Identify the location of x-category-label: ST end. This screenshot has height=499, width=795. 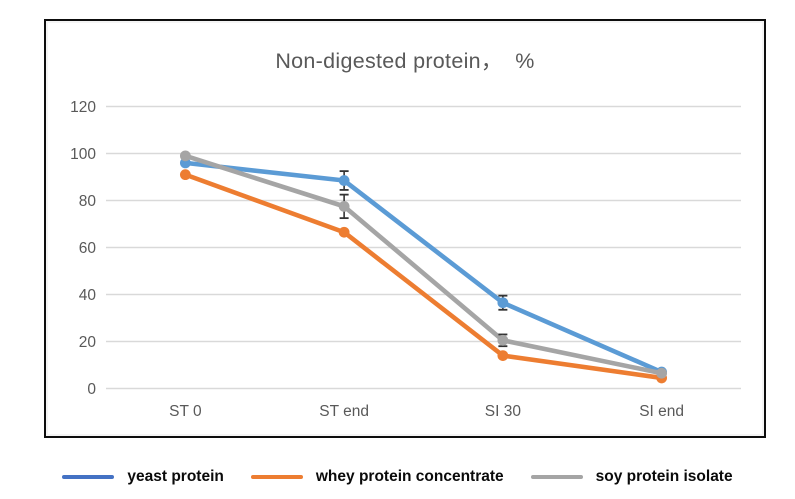
(344, 411).